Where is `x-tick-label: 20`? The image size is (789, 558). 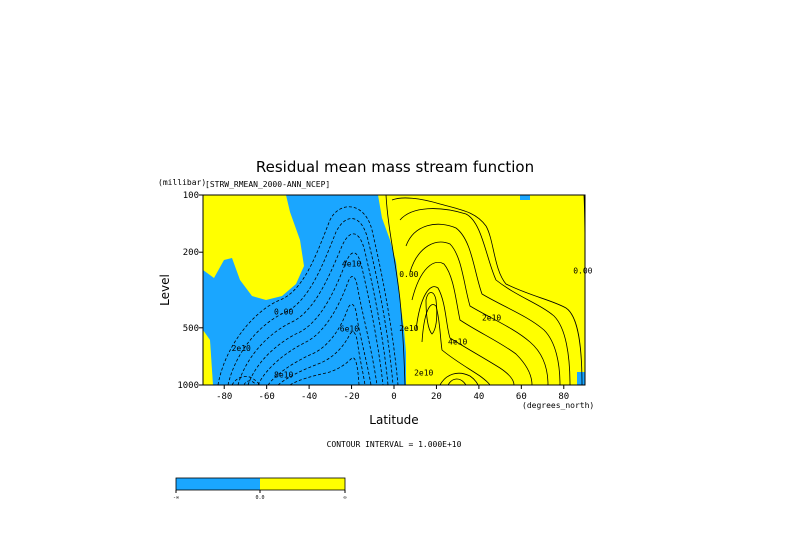
x-tick-label: 20 is located at coordinates (436, 397).